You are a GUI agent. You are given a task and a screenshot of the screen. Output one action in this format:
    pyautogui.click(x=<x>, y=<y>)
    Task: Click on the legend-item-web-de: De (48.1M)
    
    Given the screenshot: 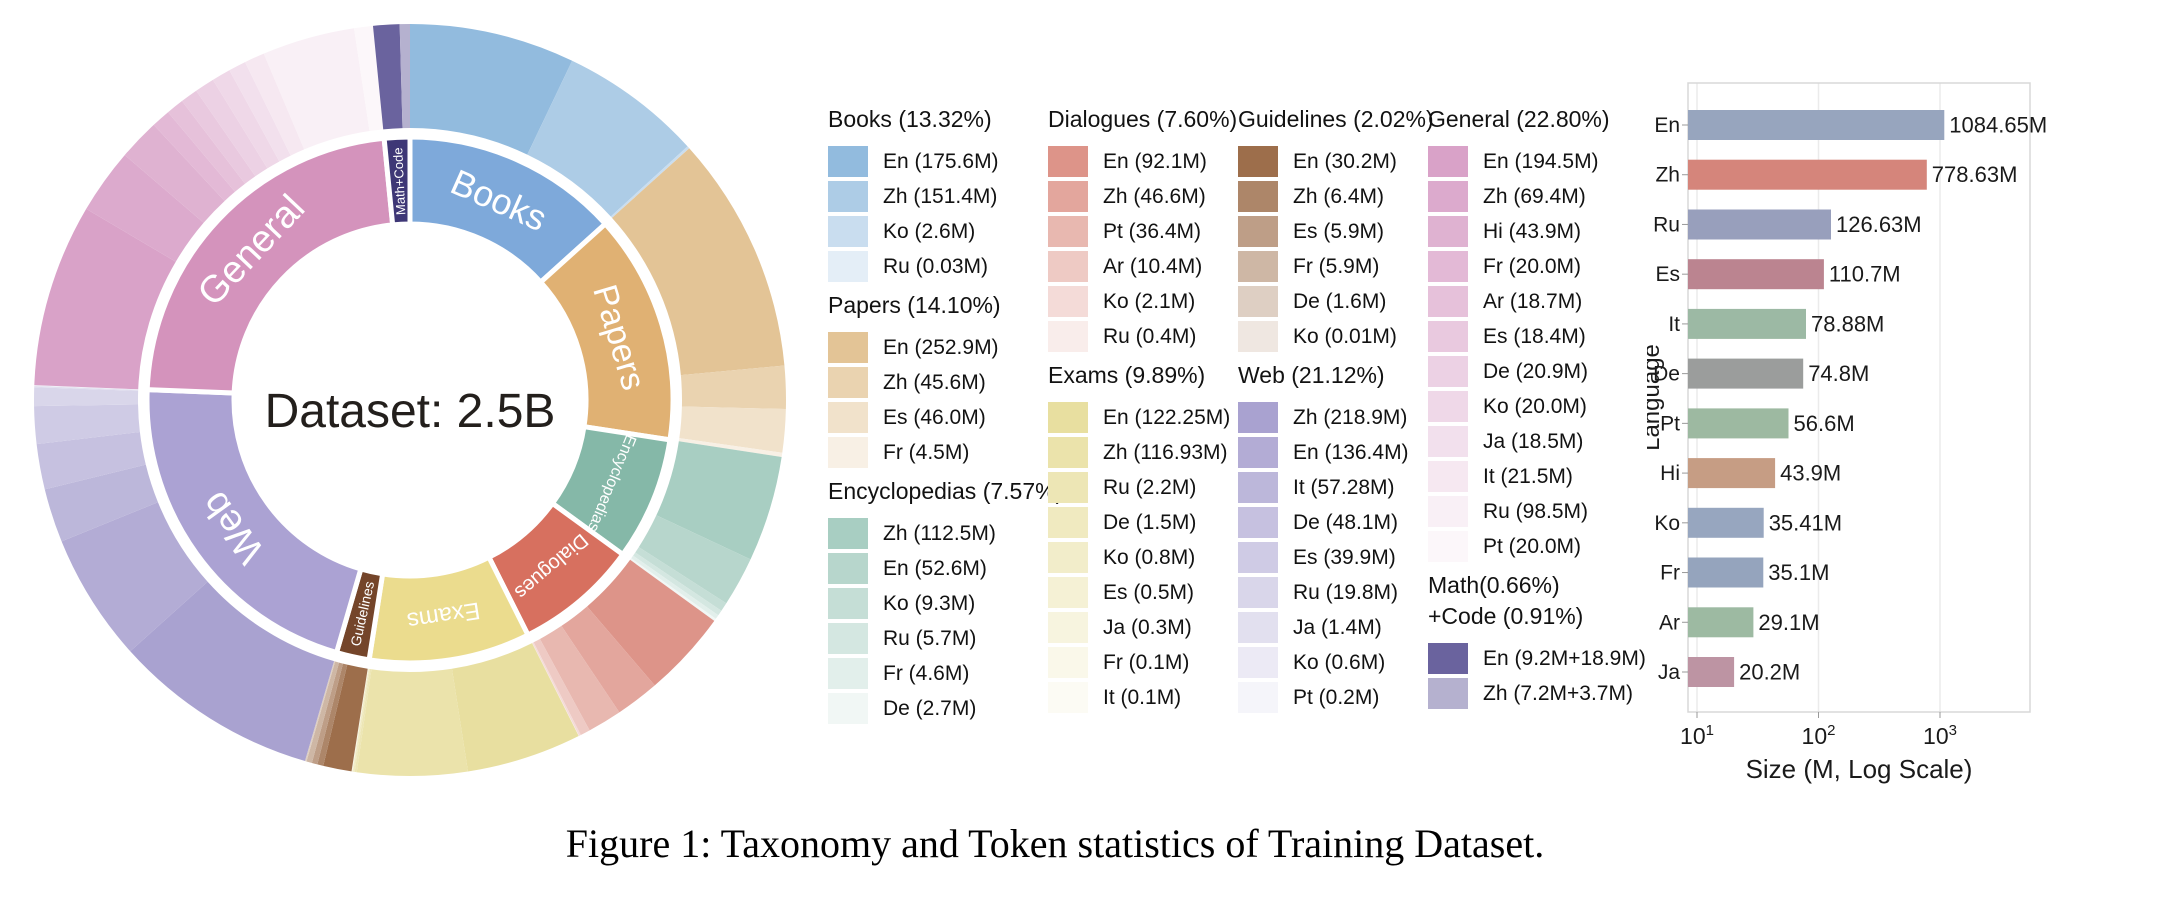 What is the action you would take?
    pyautogui.click(x=1346, y=522)
    